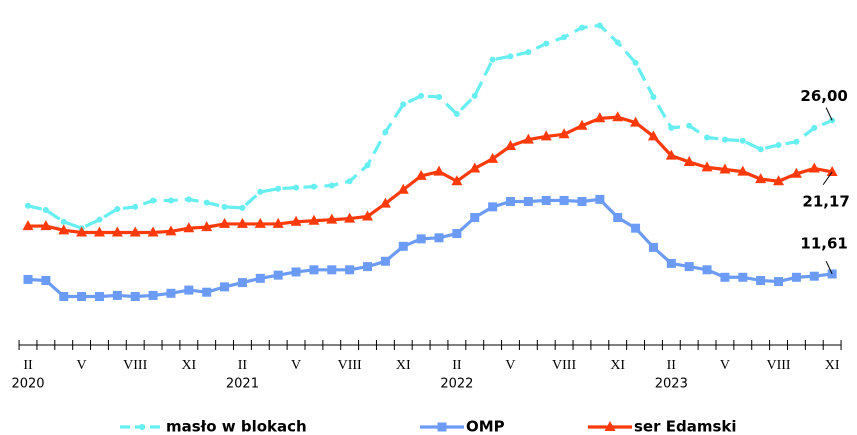 The image size is (857, 435). What do you see at coordinates (456, 384) in the screenshot?
I see `x-group-label: 2022` at bounding box center [456, 384].